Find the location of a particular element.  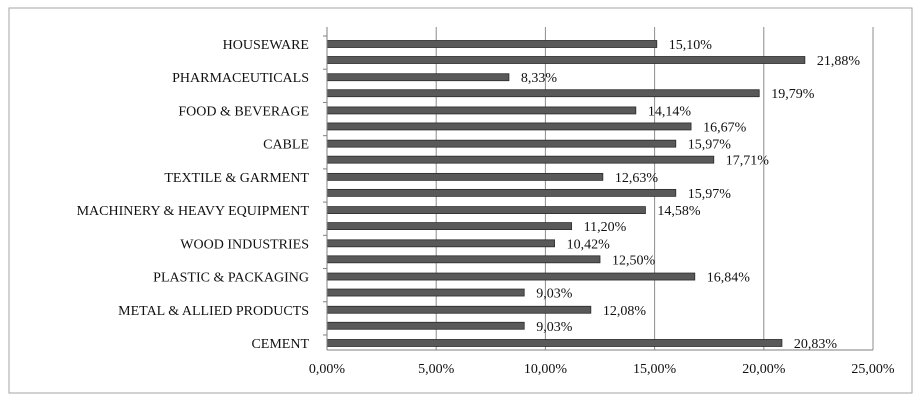

x-tick-label: 0,00% is located at coordinates (327, 369).